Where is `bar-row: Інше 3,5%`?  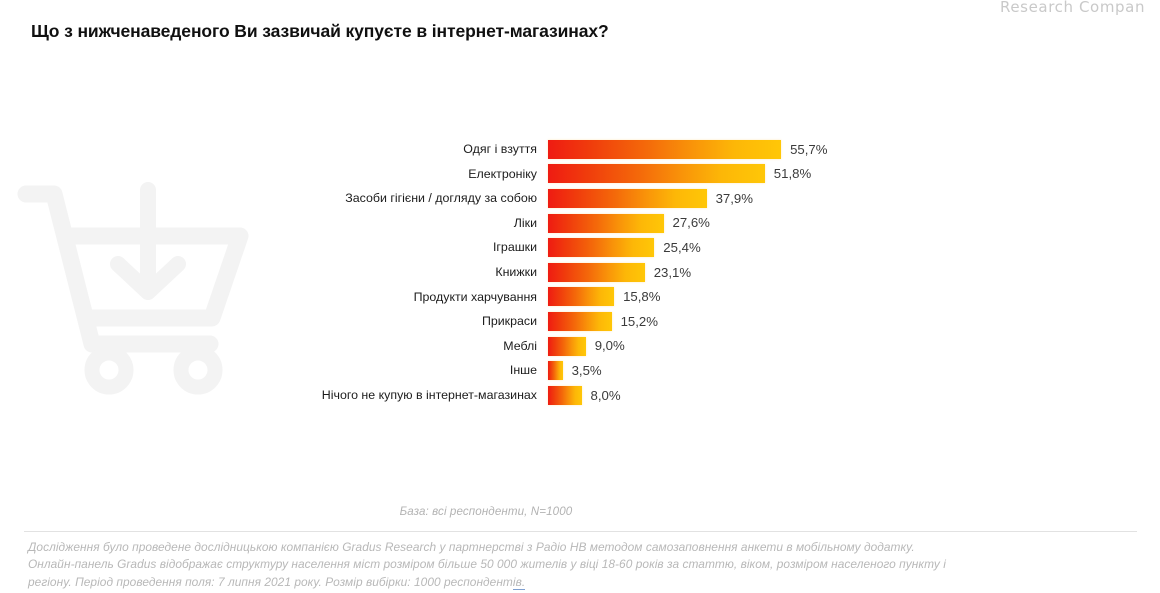
bar-row: Інше 3,5% is located at coordinates (580, 370).